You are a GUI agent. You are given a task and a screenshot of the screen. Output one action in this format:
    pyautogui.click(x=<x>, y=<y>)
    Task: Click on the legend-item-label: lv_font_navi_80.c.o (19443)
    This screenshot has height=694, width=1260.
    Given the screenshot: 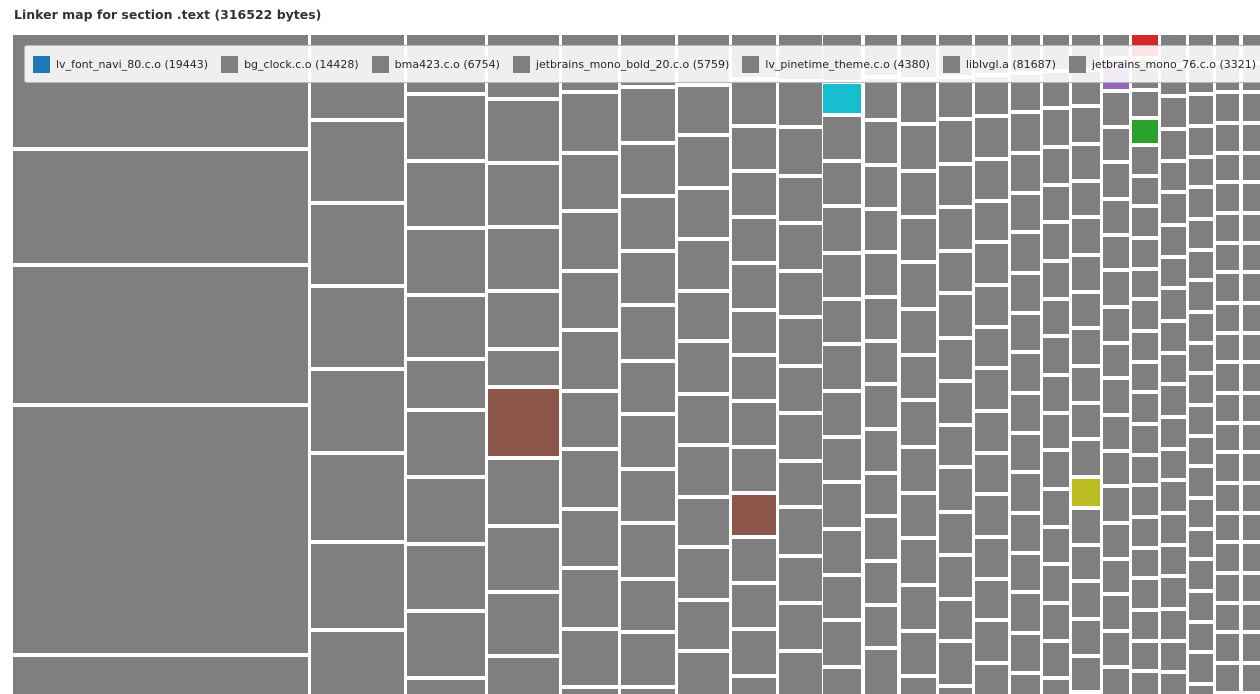 What is the action you would take?
    pyautogui.click(x=132, y=64)
    